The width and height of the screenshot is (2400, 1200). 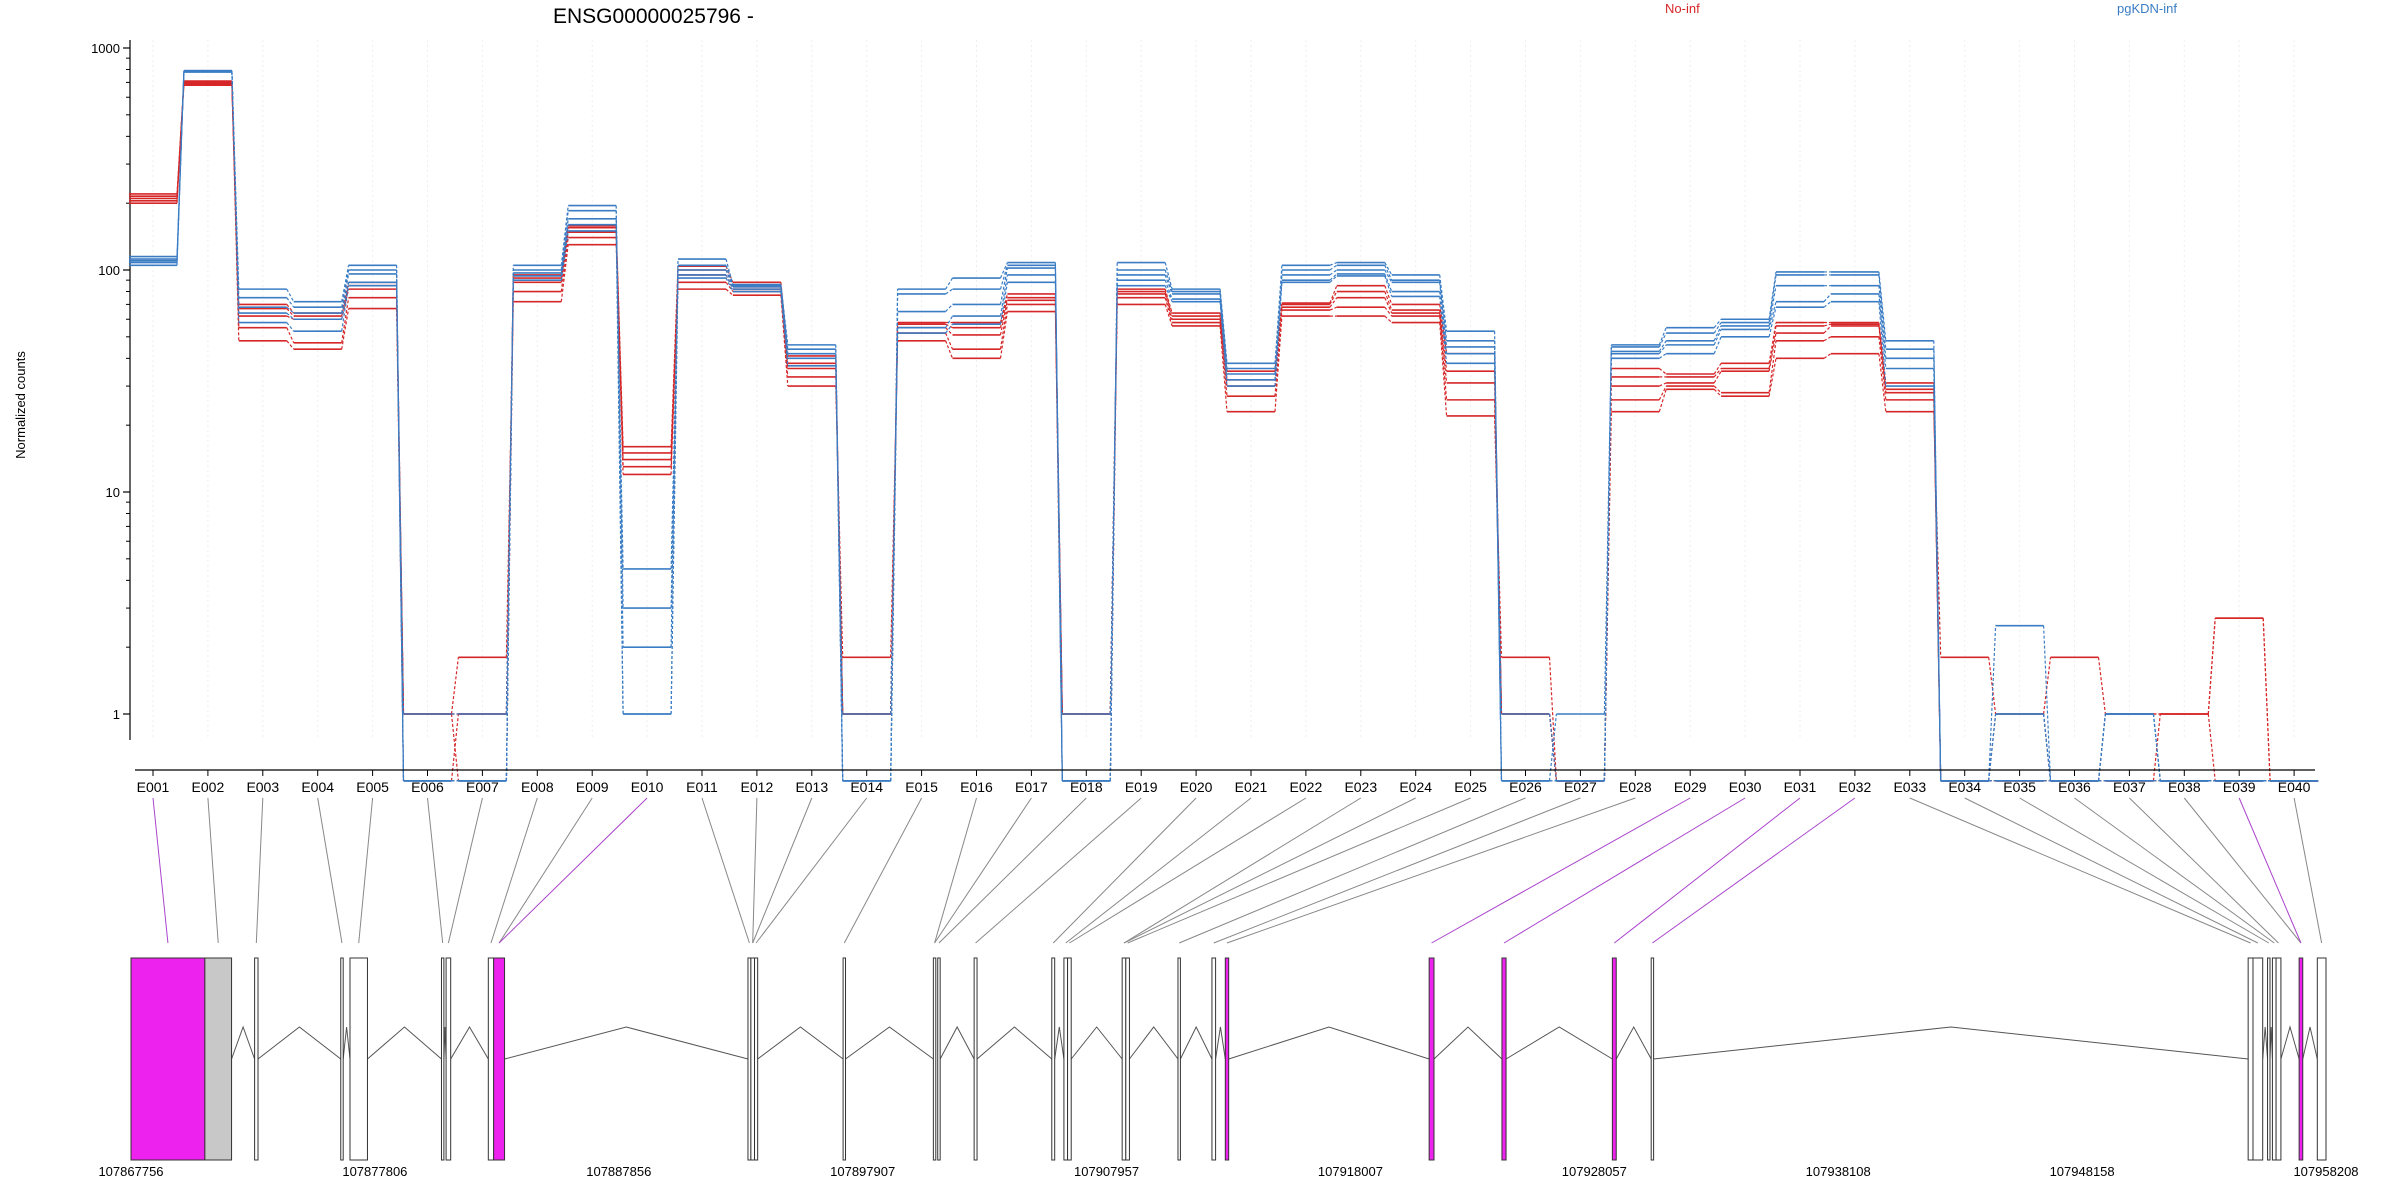 What do you see at coordinates (208, 787) in the screenshot?
I see `x-tick-label: E002` at bounding box center [208, 787].